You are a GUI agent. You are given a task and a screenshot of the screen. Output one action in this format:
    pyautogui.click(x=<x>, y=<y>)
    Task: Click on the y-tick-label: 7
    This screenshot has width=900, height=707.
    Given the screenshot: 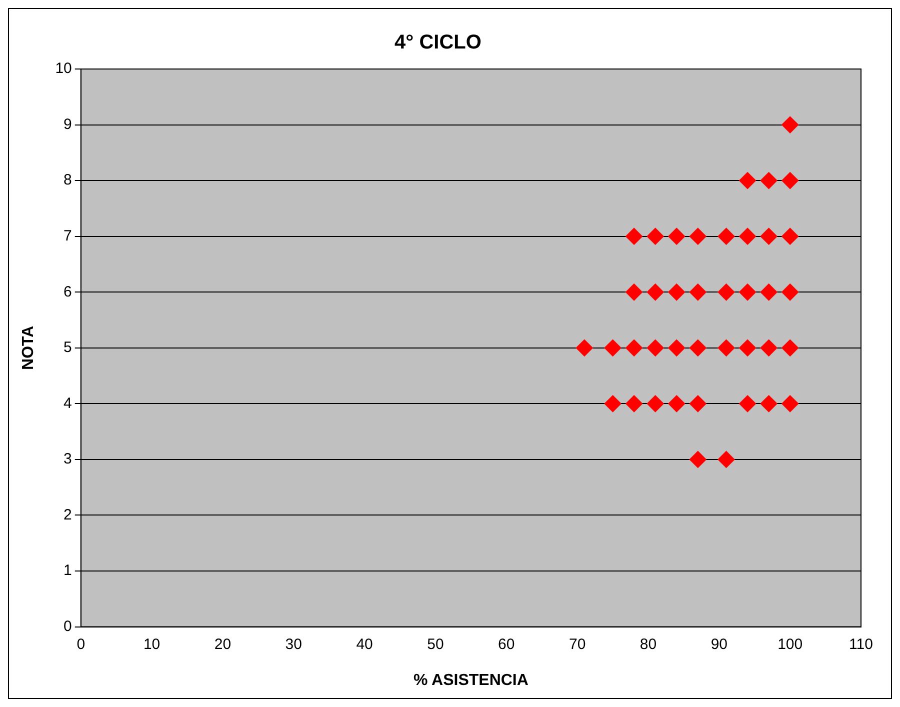 What is the action you would take?
    pyautogui.click(x=68, y=235)
    